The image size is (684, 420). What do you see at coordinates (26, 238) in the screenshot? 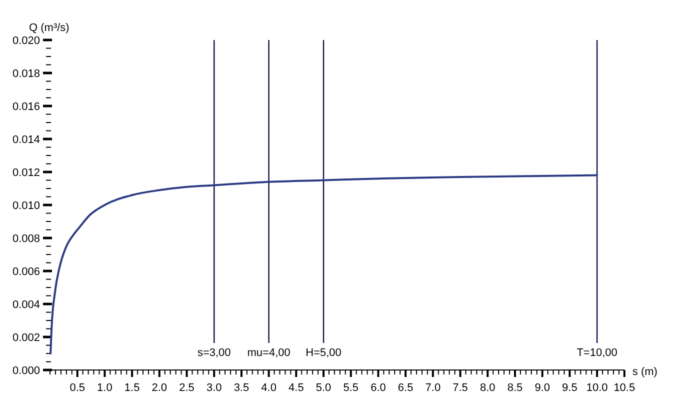
I see `y-tick-label: 0.008` at bounding box center [26, 238].